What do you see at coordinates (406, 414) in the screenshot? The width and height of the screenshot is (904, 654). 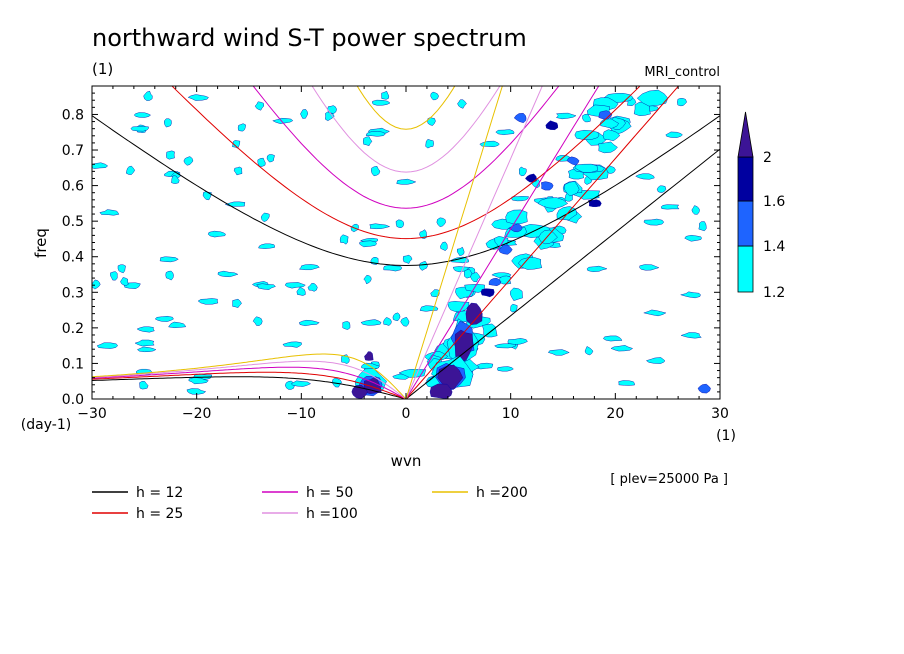 I see `x-tick-label: 0` at bounding box center [406, 414].